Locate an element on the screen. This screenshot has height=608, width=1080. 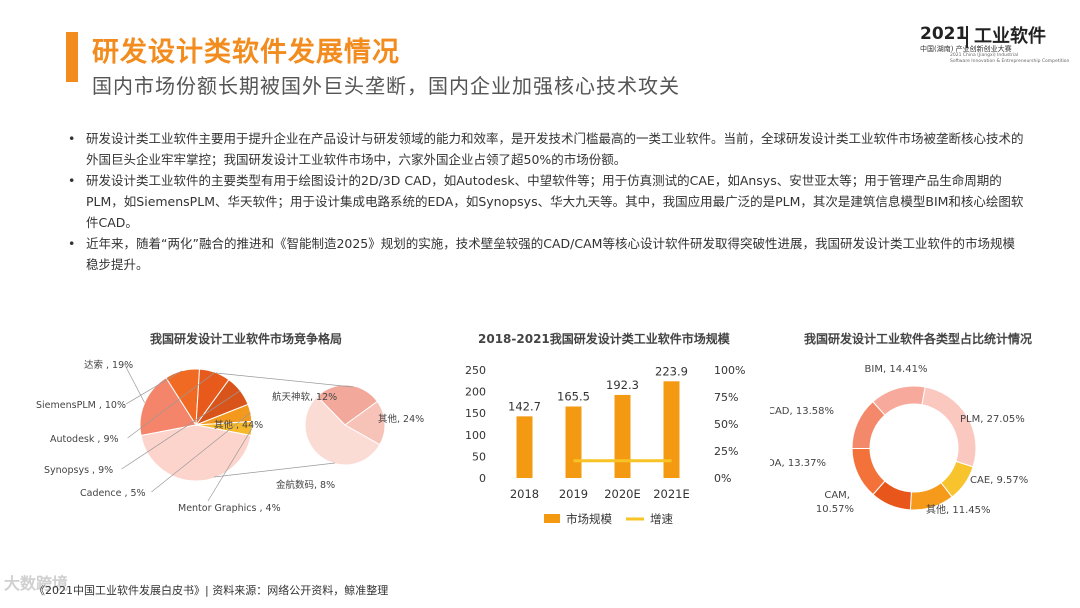
donut-label: 其他, 11.45% is located at coordinates (958, 509).